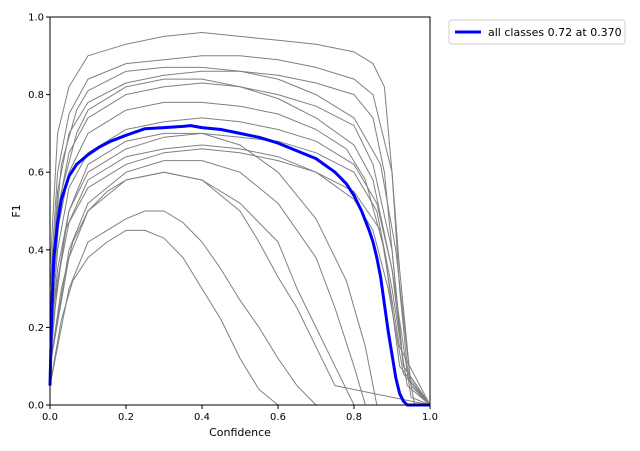 Image resolution: width=640 pixels, height=451 pixels. What do you see at coordinates (36, 173) in the screenshot?
I see `y-tick-label: 0.6` at bounding box center [36, 173].